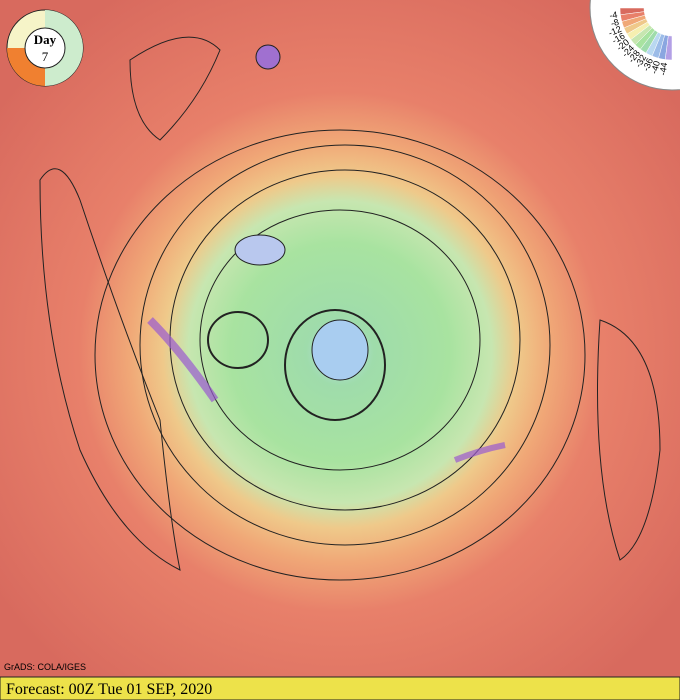 The height and width of the screenshot is (700, 680). What do you see at coordinates (340, 688) in the screenshot?
I see `footer-bar` at bounding box center [340, 688].